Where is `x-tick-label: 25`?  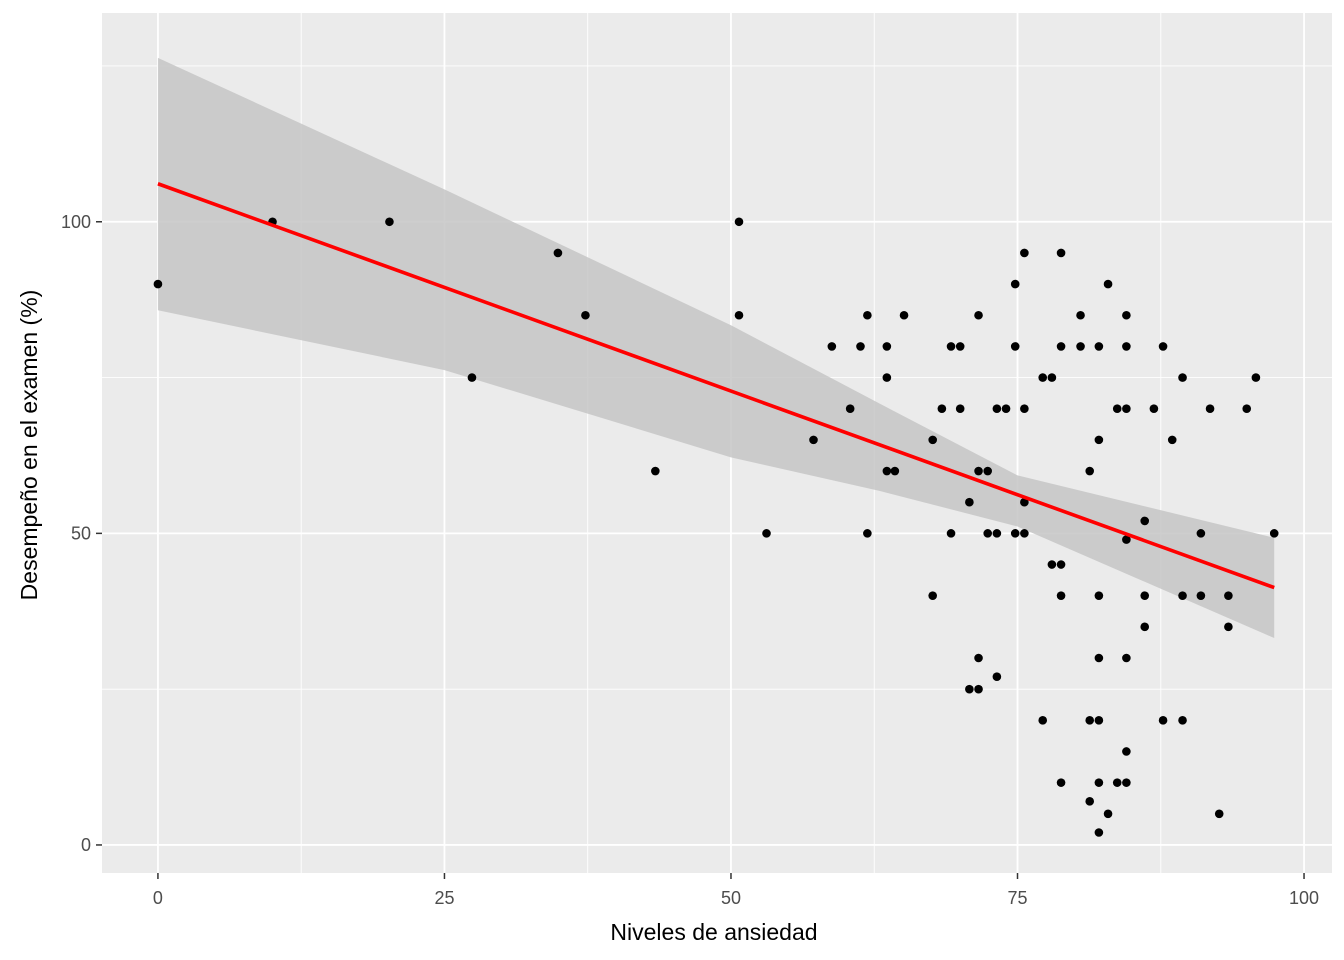 x-tick-label: 25 is located at coordinates (444, 898).